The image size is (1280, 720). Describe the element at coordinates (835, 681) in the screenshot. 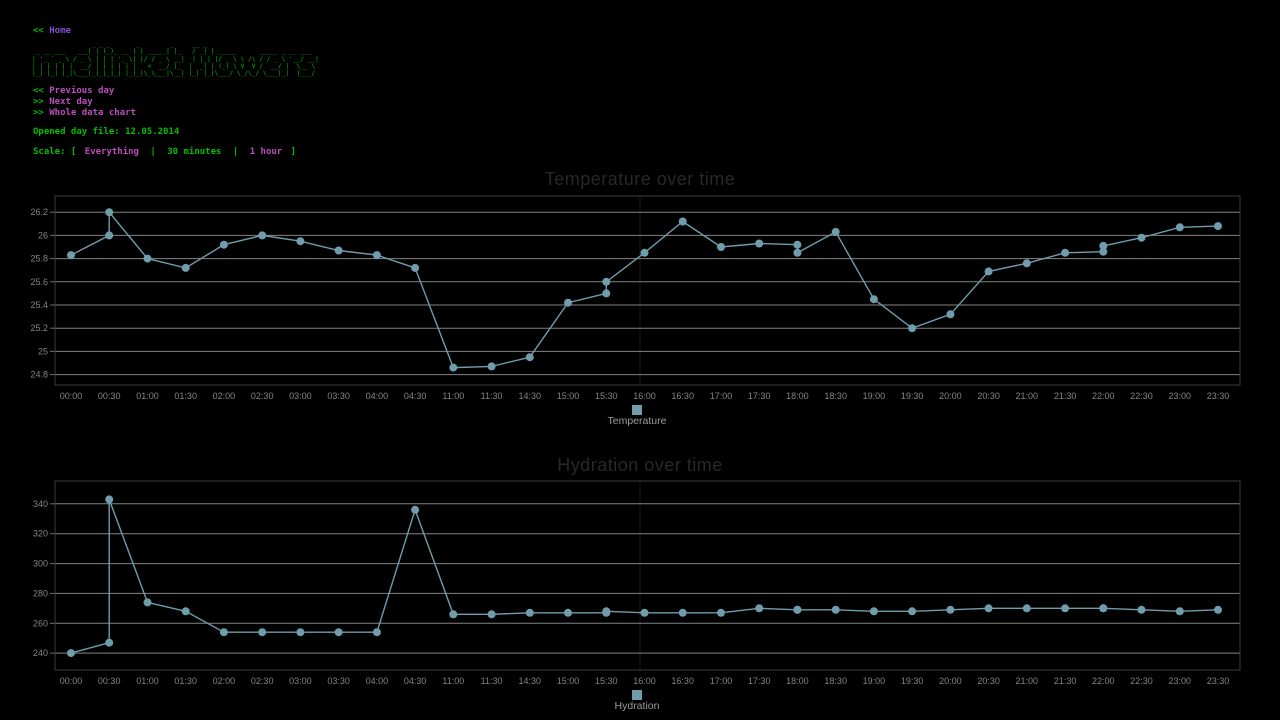

I see `x-tick-label: 18:30` at that location.